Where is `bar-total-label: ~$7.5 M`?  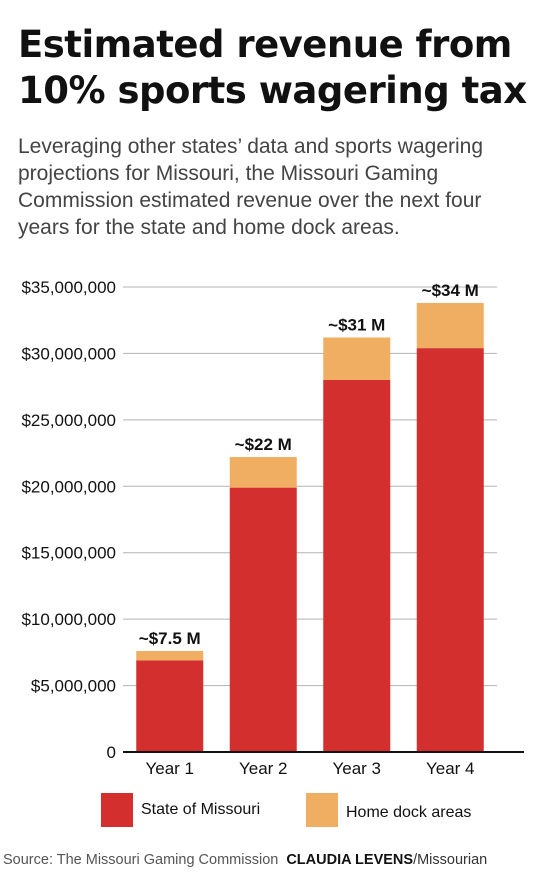 bar-total-label: ~$7.5 M is located at coordinates (170, 638).